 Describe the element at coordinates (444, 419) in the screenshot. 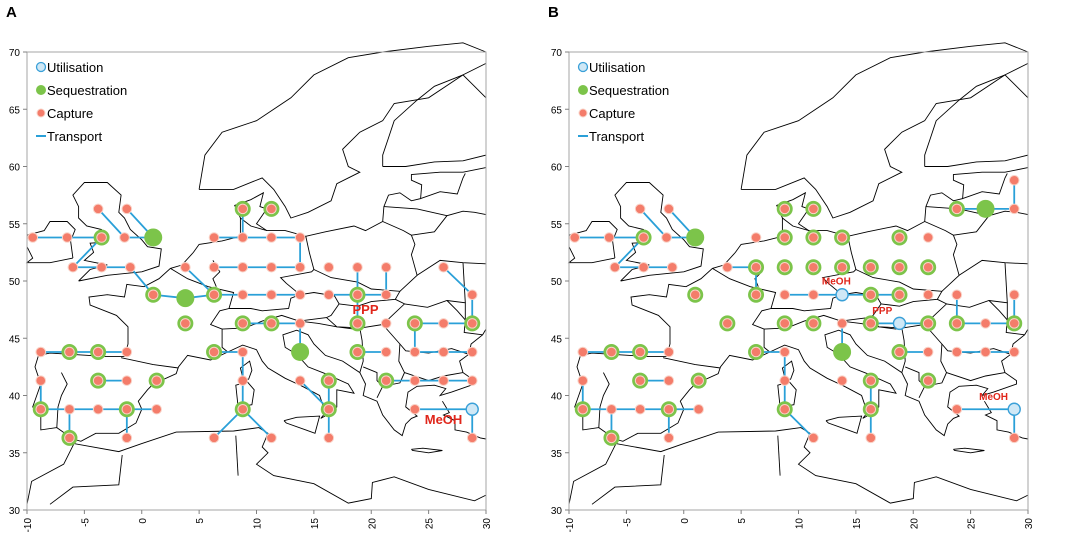

I see `site-label-meoh-1: MeOH` at that location.